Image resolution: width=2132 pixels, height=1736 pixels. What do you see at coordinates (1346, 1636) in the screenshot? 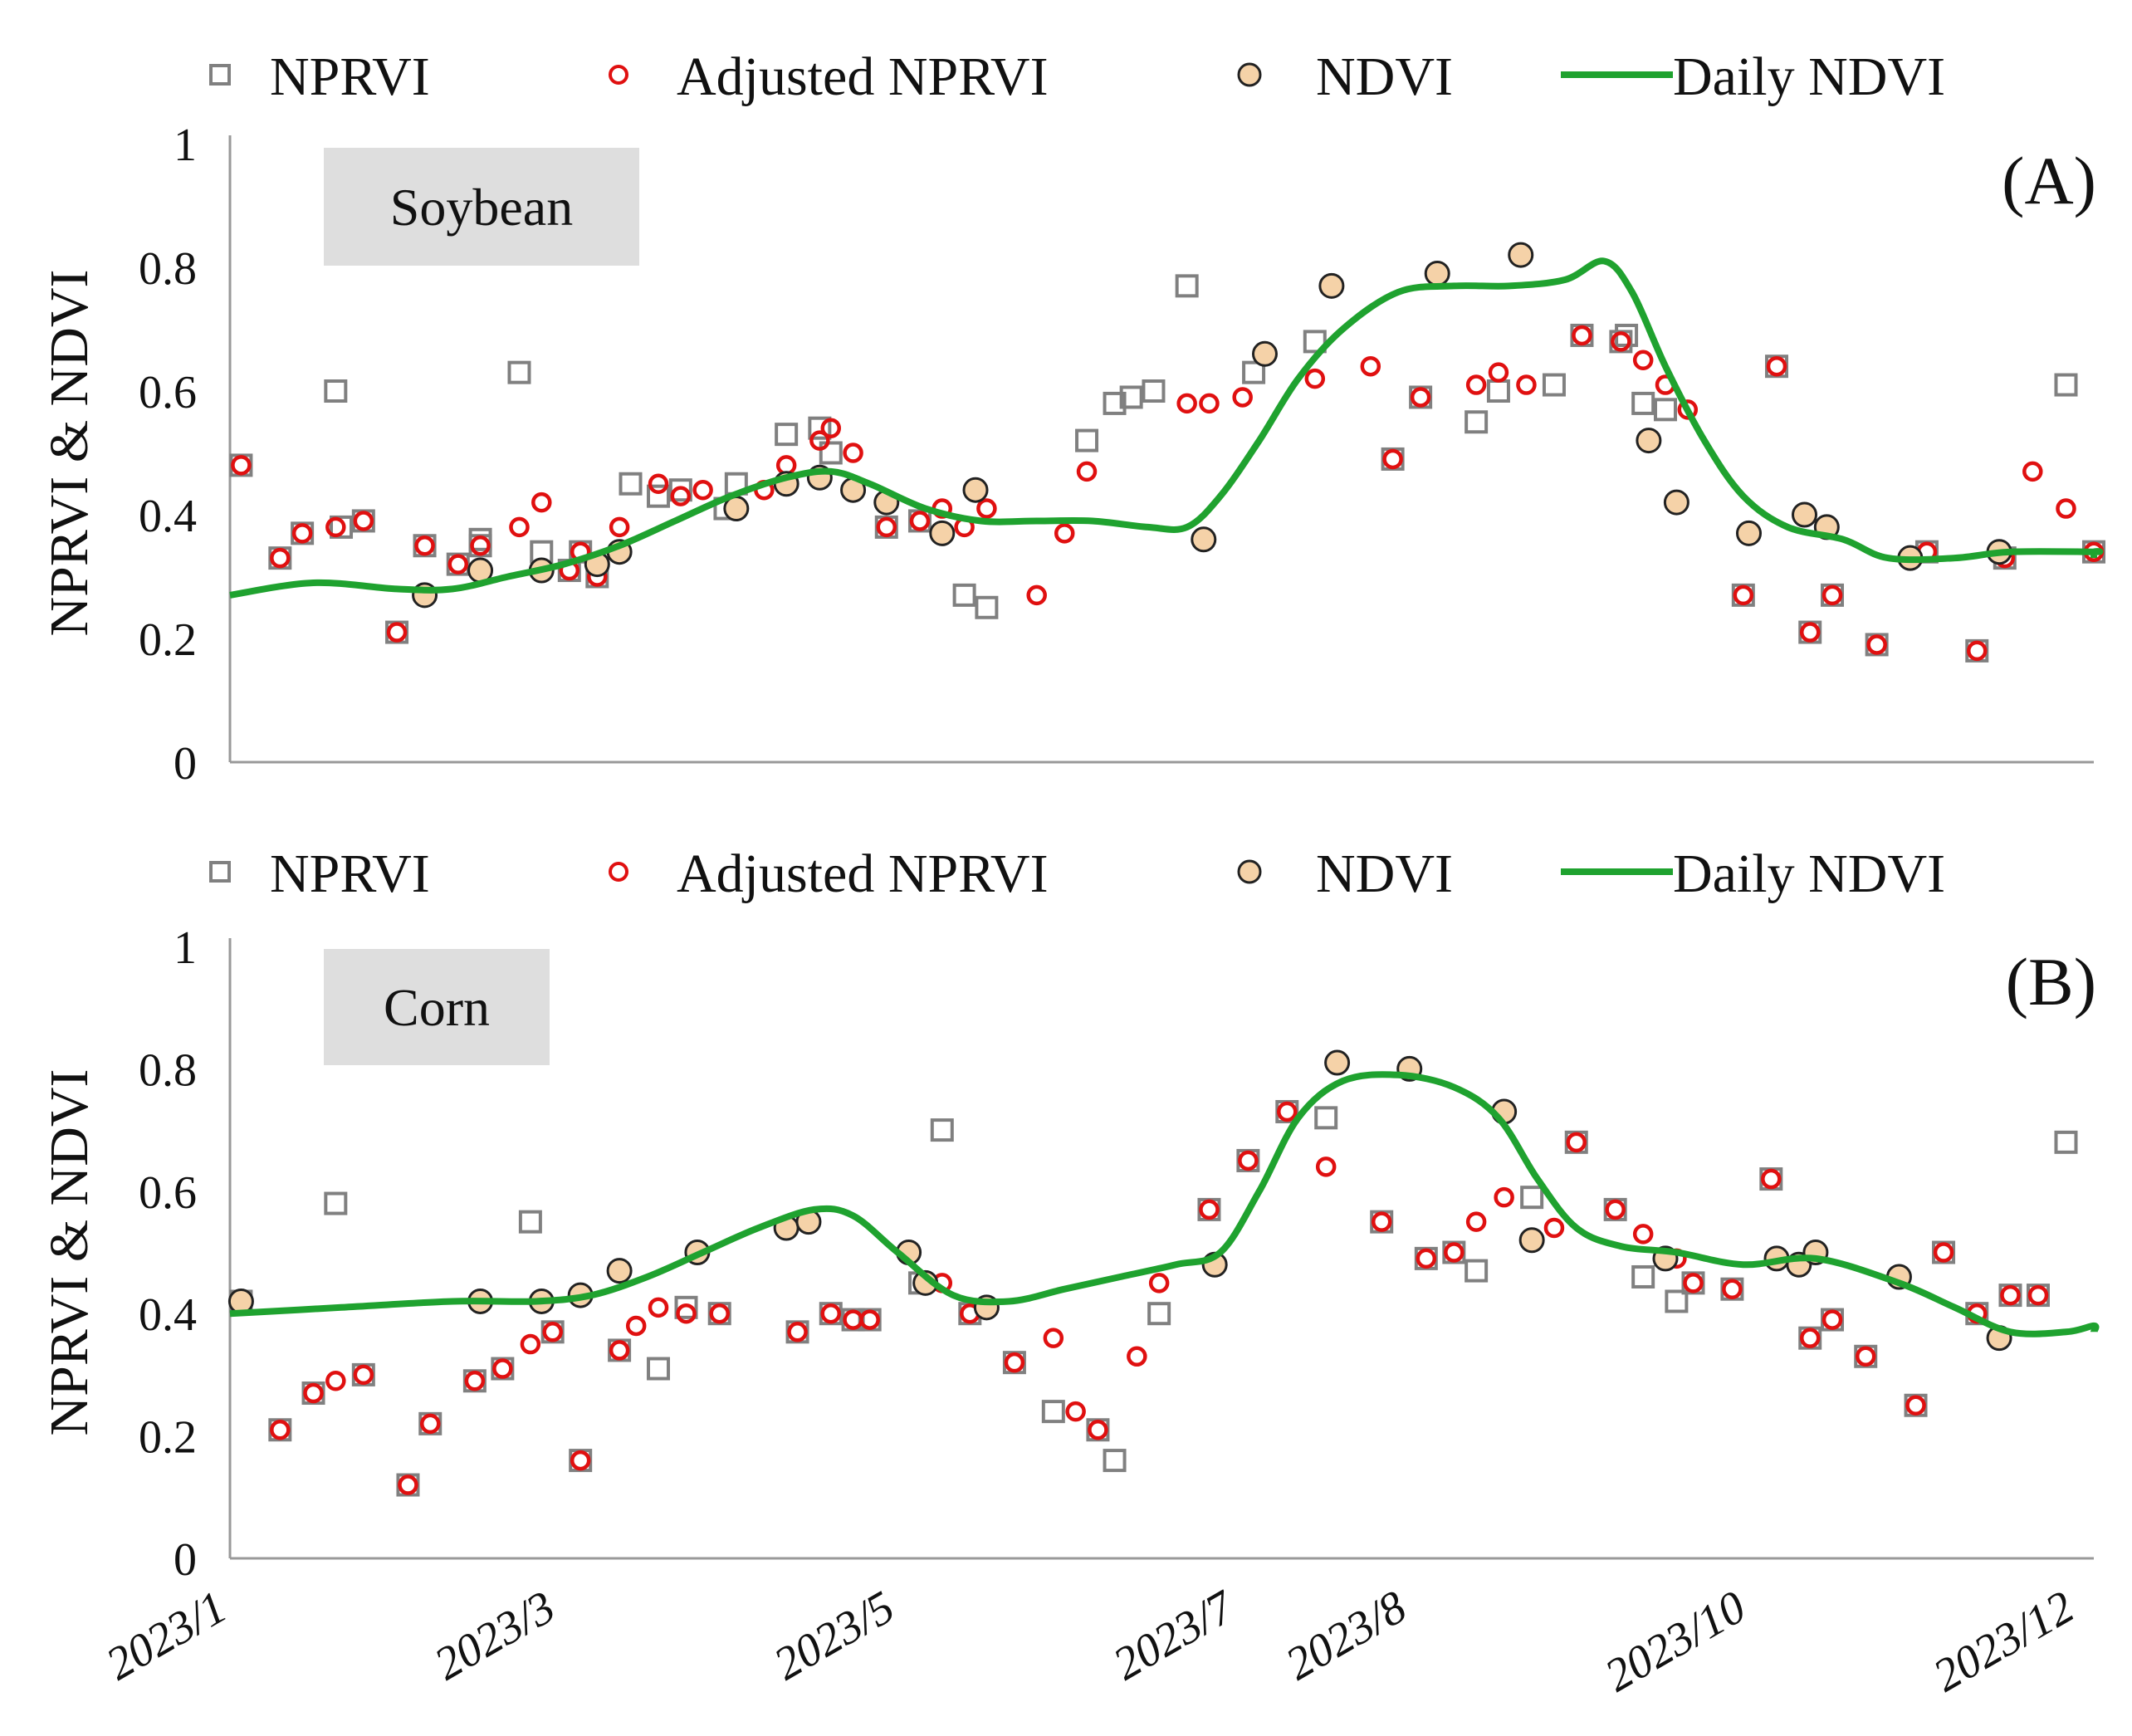
I see `x-tick-label: 2023/8` at bounding box center [1346, 1636].